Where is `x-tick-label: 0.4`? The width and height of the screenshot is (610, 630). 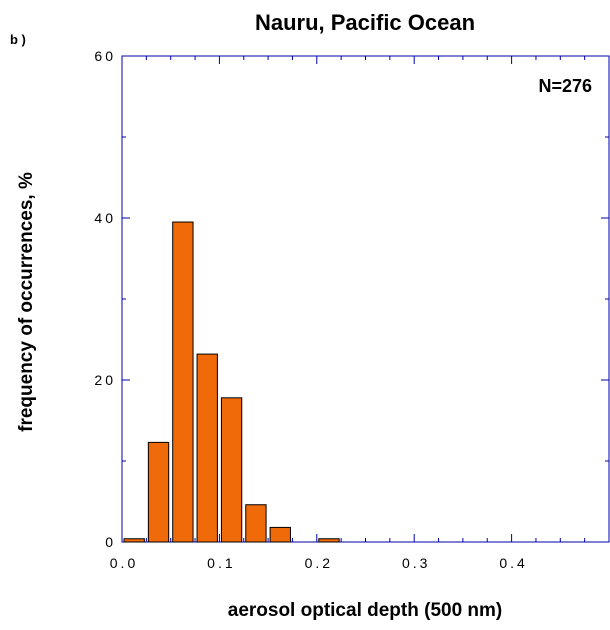 x-tick-label: 0.4 is located at coordinates (513, 563).